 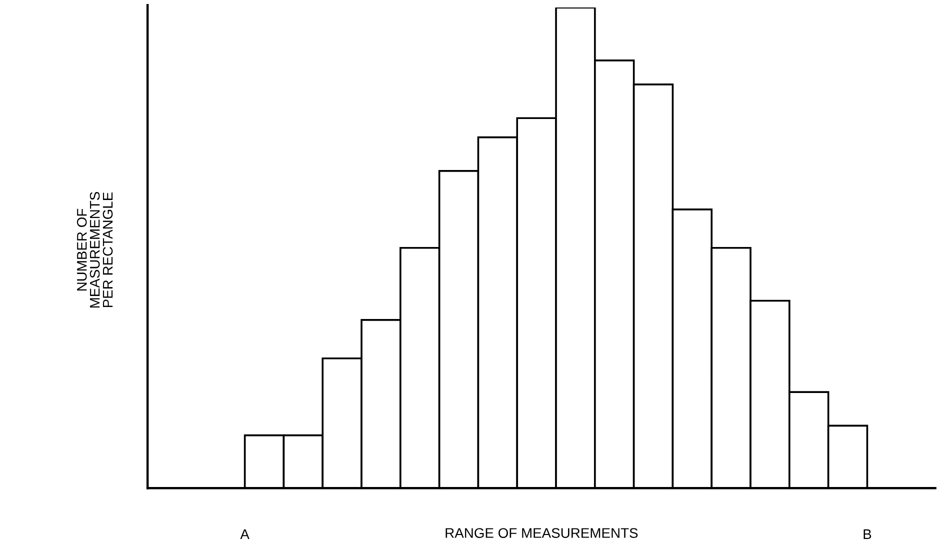 I want to click on text: A, so click(x=245, y=534).